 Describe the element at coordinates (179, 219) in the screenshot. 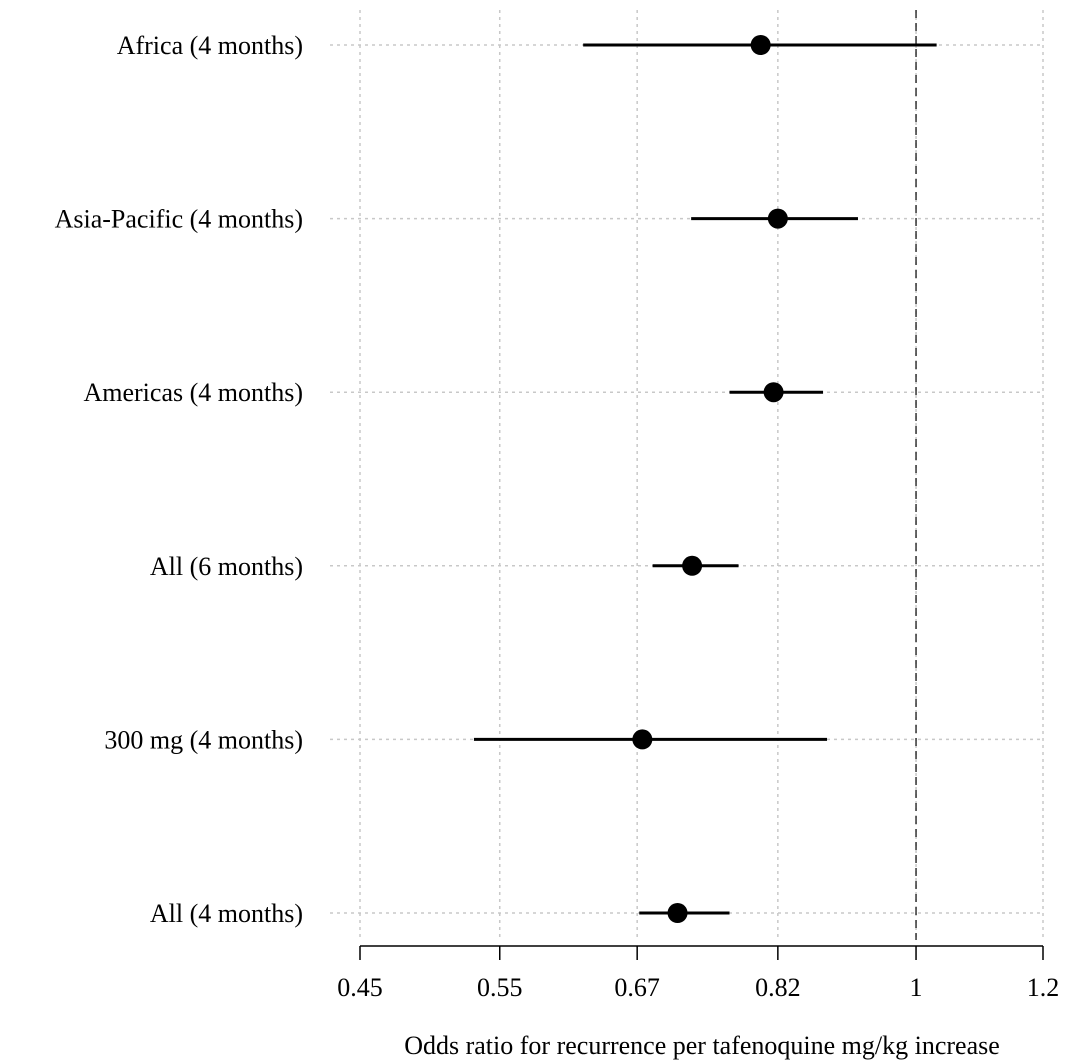

I see `row-label: Asia-Pacific (4 months)` at that location.